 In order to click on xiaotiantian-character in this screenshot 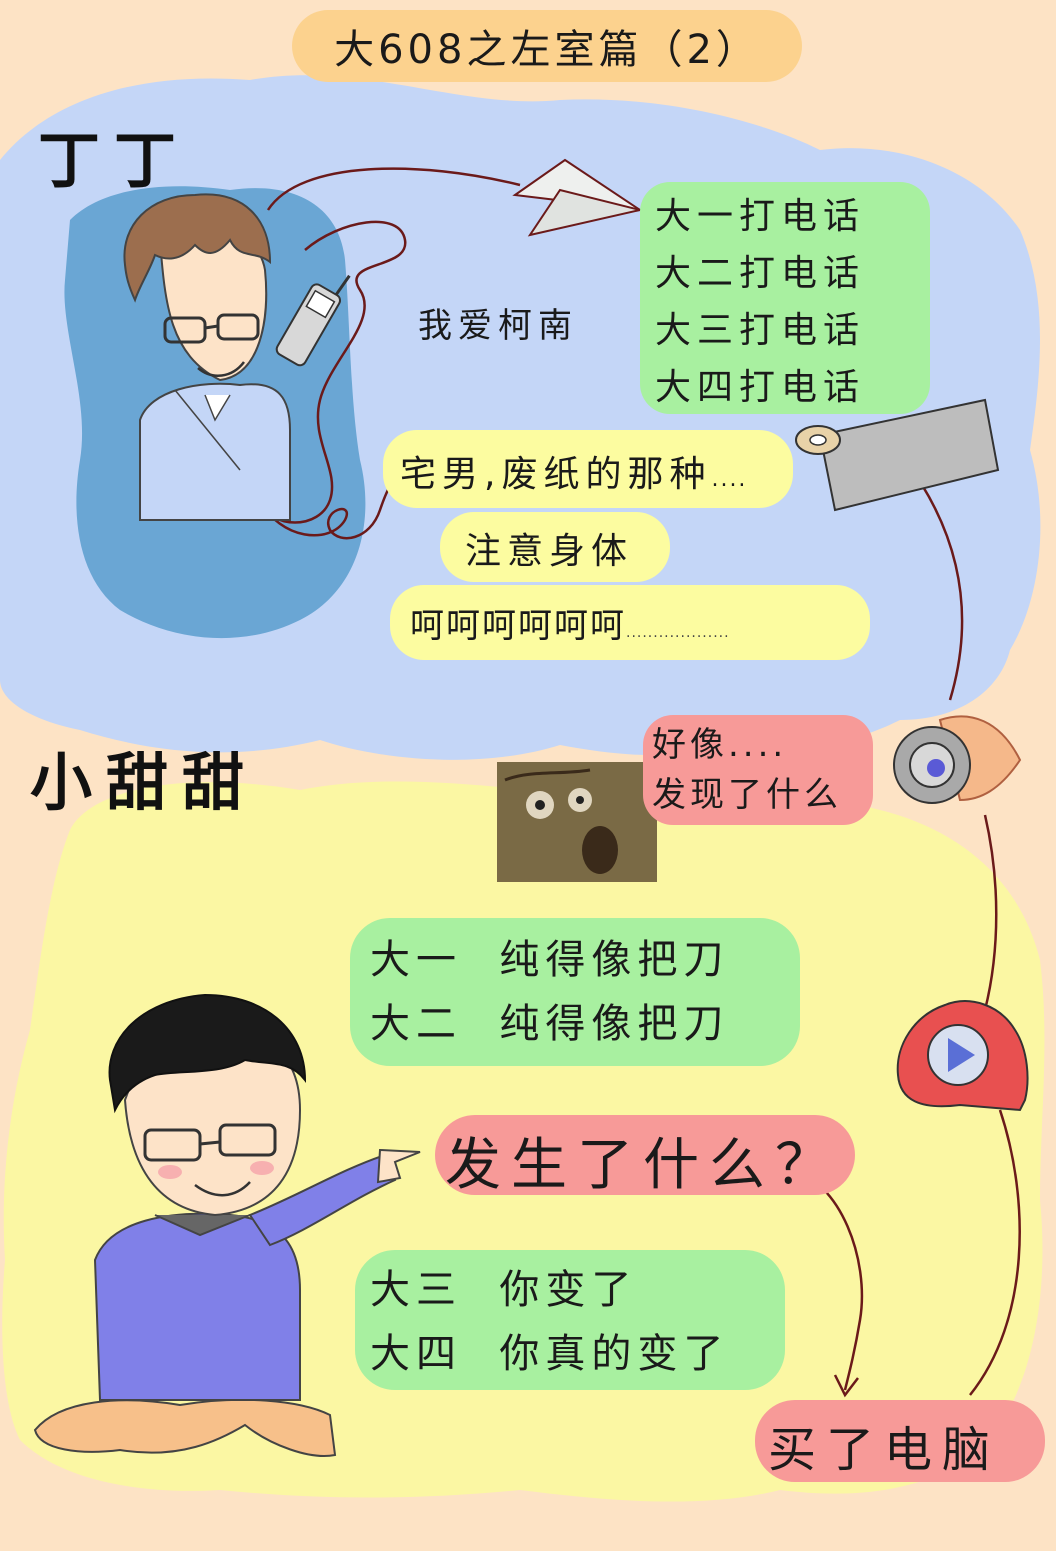, I will do `click(227, 1225)`.